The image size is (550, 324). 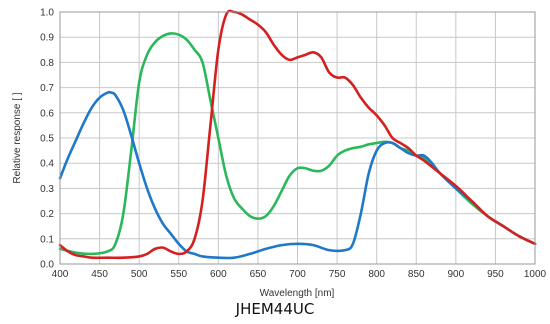 I want to click on y-tick-labels: 0.0 0.1 0.2 0.3 0.4 0.5 0.6 0.7 0.8 0.9 1.0, so click(x=47, y=139).